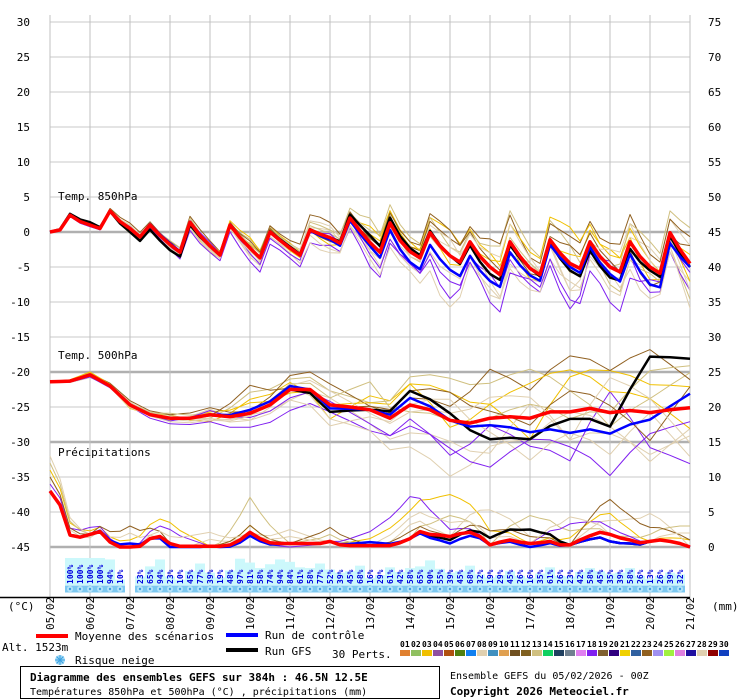 The image size is (740, 700). Describe the element at coordinates (580, 576) in the screenshot. I see `snow-risk-value: 42%` at that location.